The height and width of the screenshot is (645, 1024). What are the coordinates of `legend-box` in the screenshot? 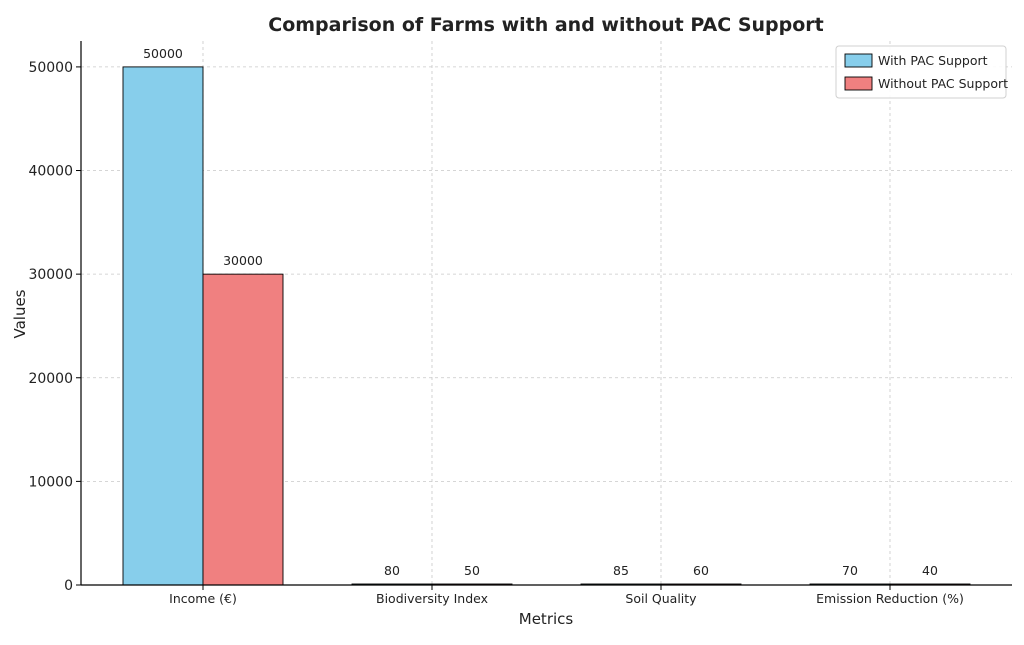 It's located at (921, 72).